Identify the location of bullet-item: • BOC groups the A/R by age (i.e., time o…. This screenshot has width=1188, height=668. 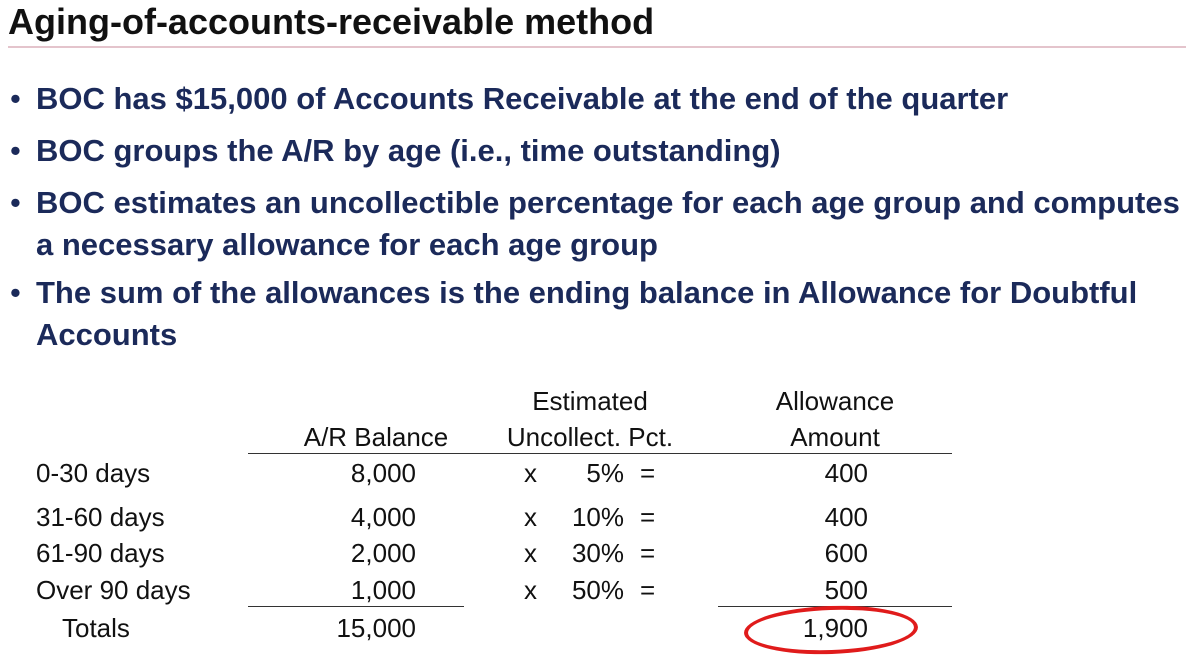
(598, 151).